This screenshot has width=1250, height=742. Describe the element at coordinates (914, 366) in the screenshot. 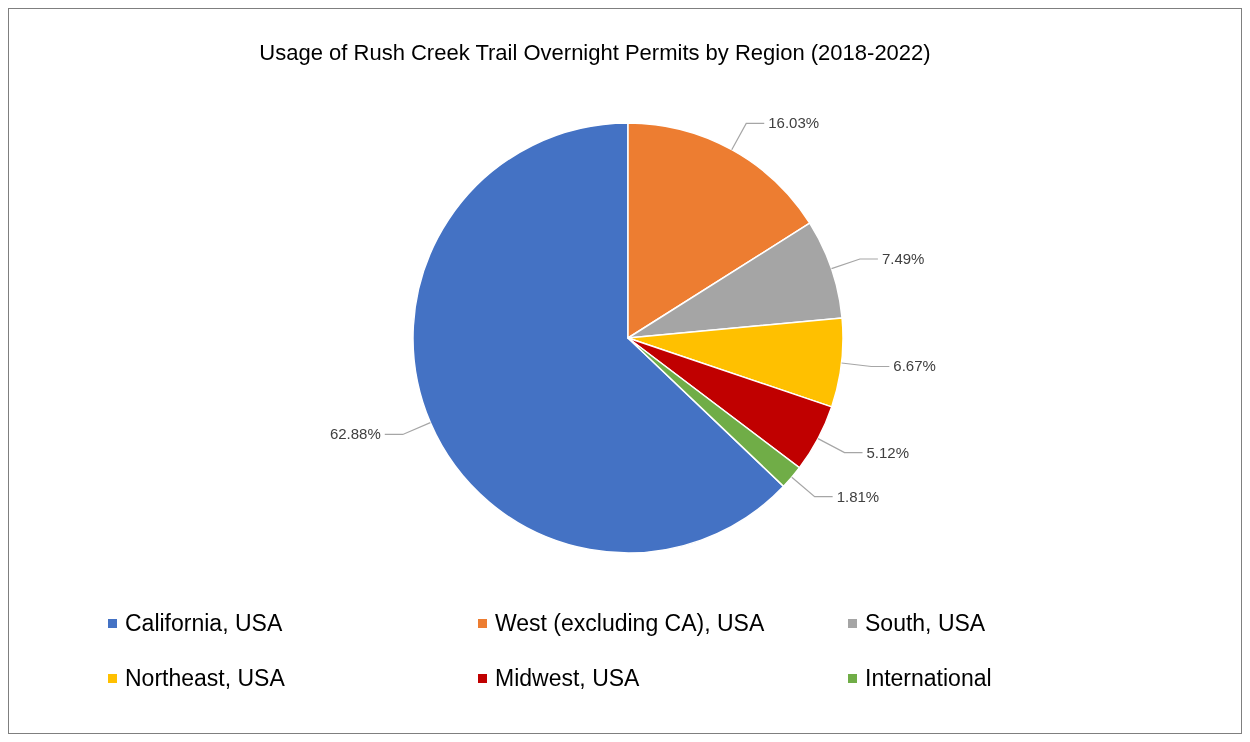

I see `data-label: 6.67%` at that location.